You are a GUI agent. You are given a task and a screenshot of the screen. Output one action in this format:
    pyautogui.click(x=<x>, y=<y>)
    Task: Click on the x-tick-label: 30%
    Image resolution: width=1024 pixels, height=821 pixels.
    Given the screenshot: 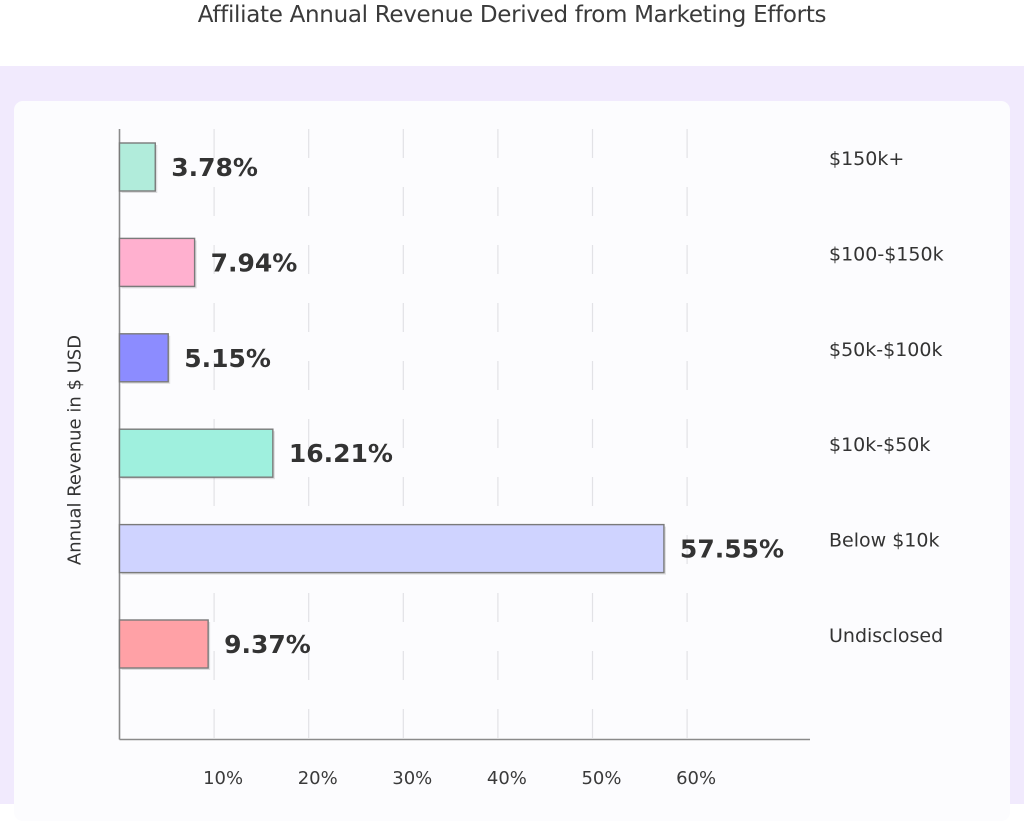 What is the action you would take?
    pyautogui.click(x=412, y=778)
    